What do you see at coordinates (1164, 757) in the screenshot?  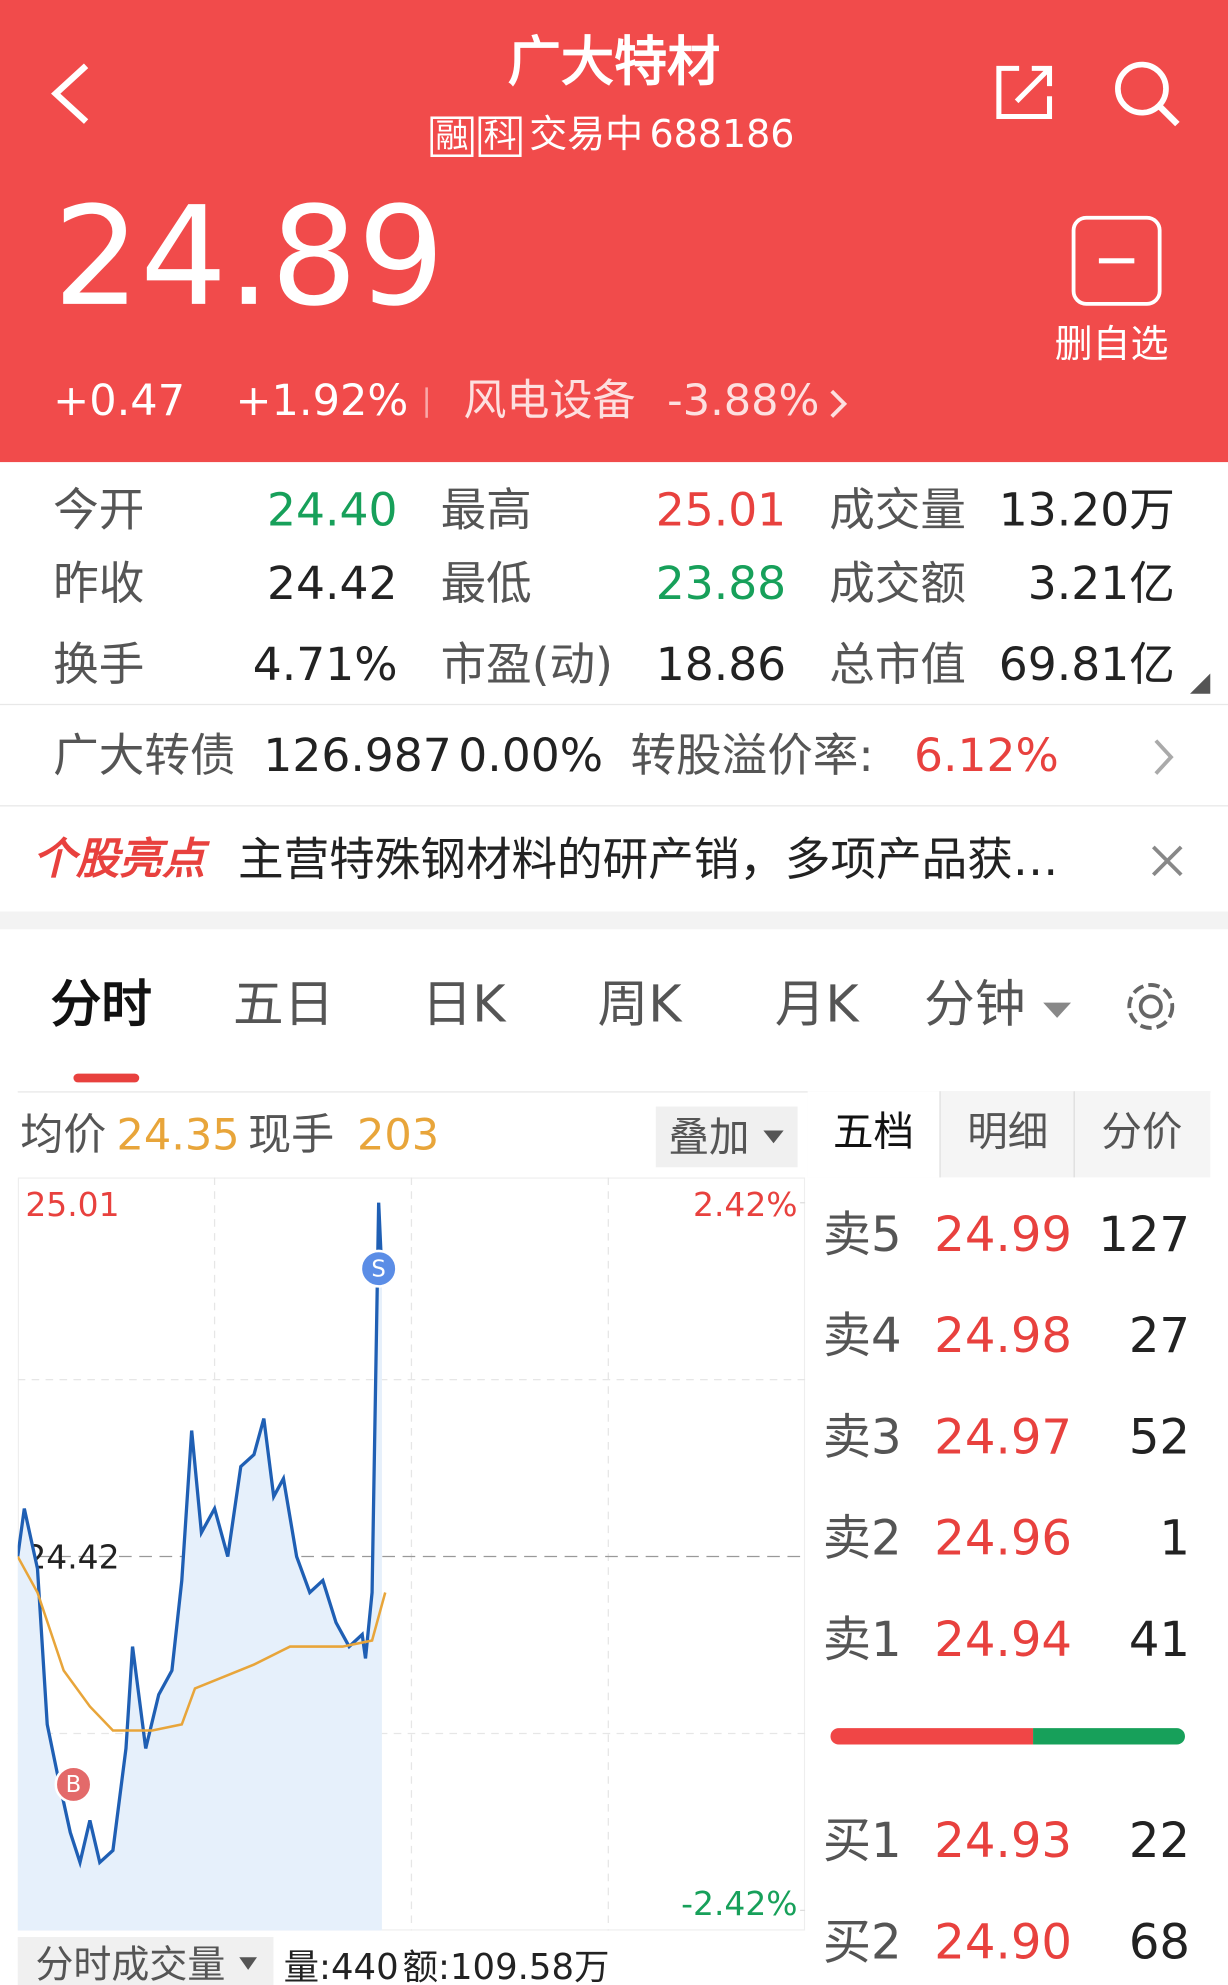 I see `chevron` at bounding box center [1164, 757].